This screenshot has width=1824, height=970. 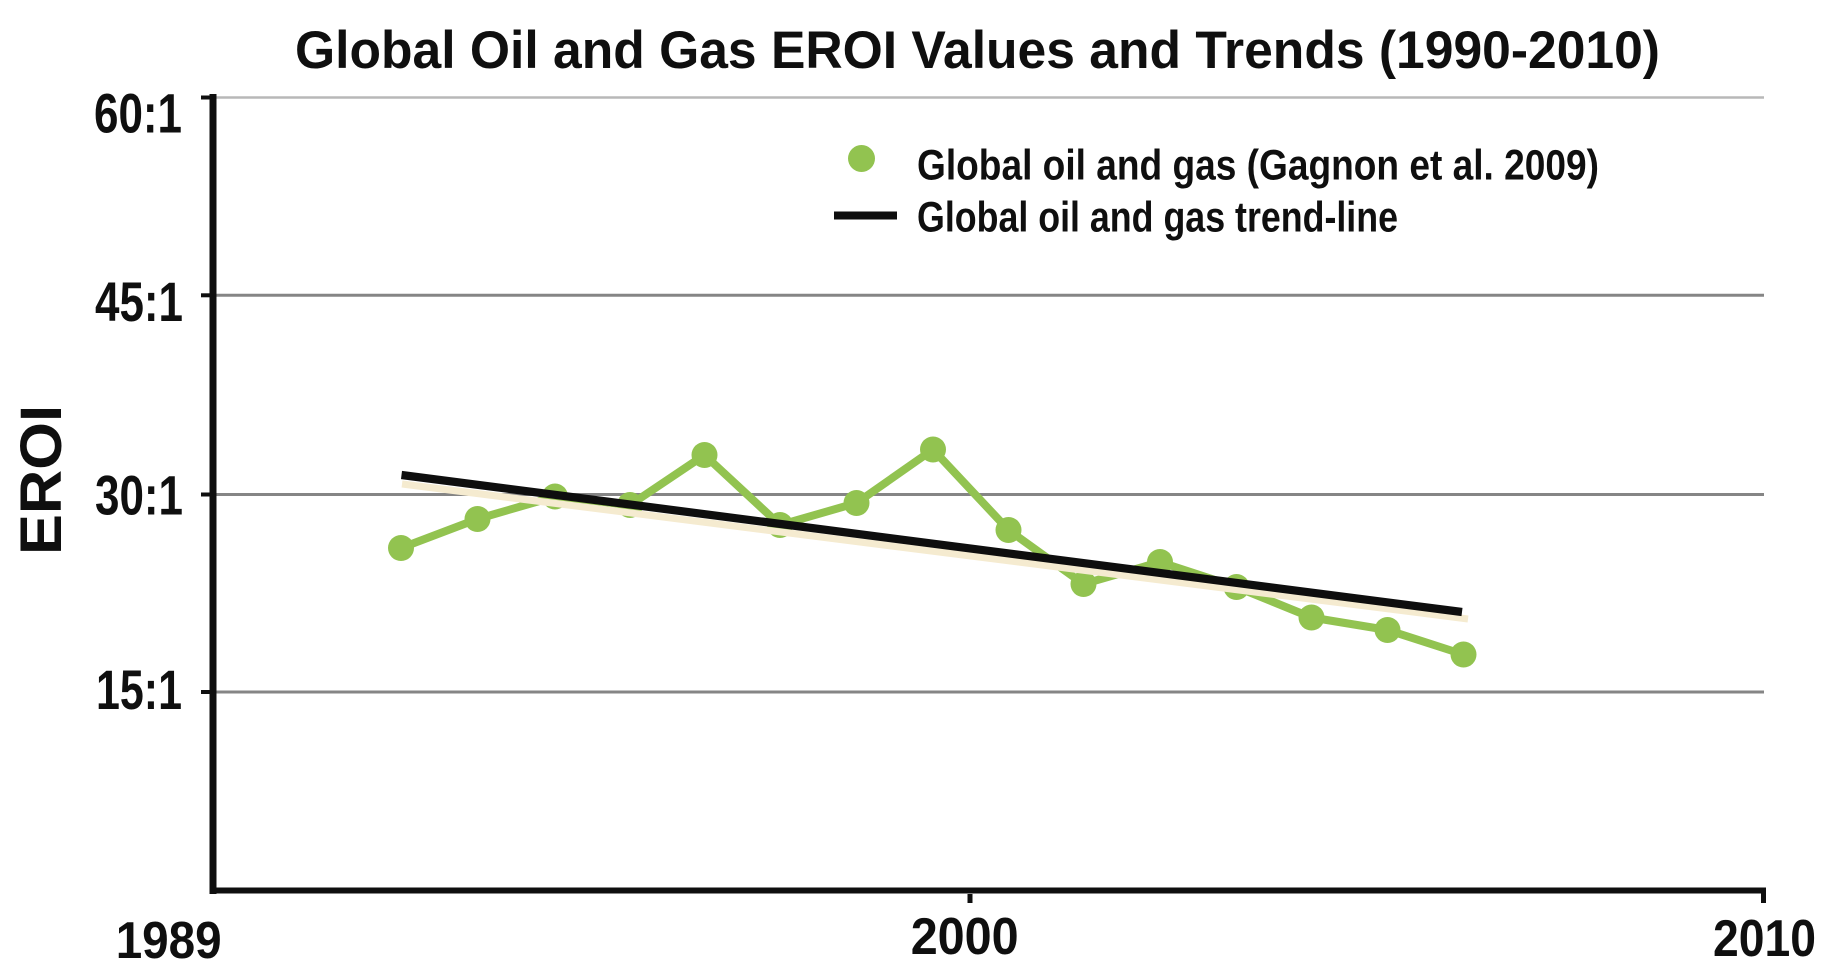 I want to click on svg-text: EROI, so click(x=41, y=480).